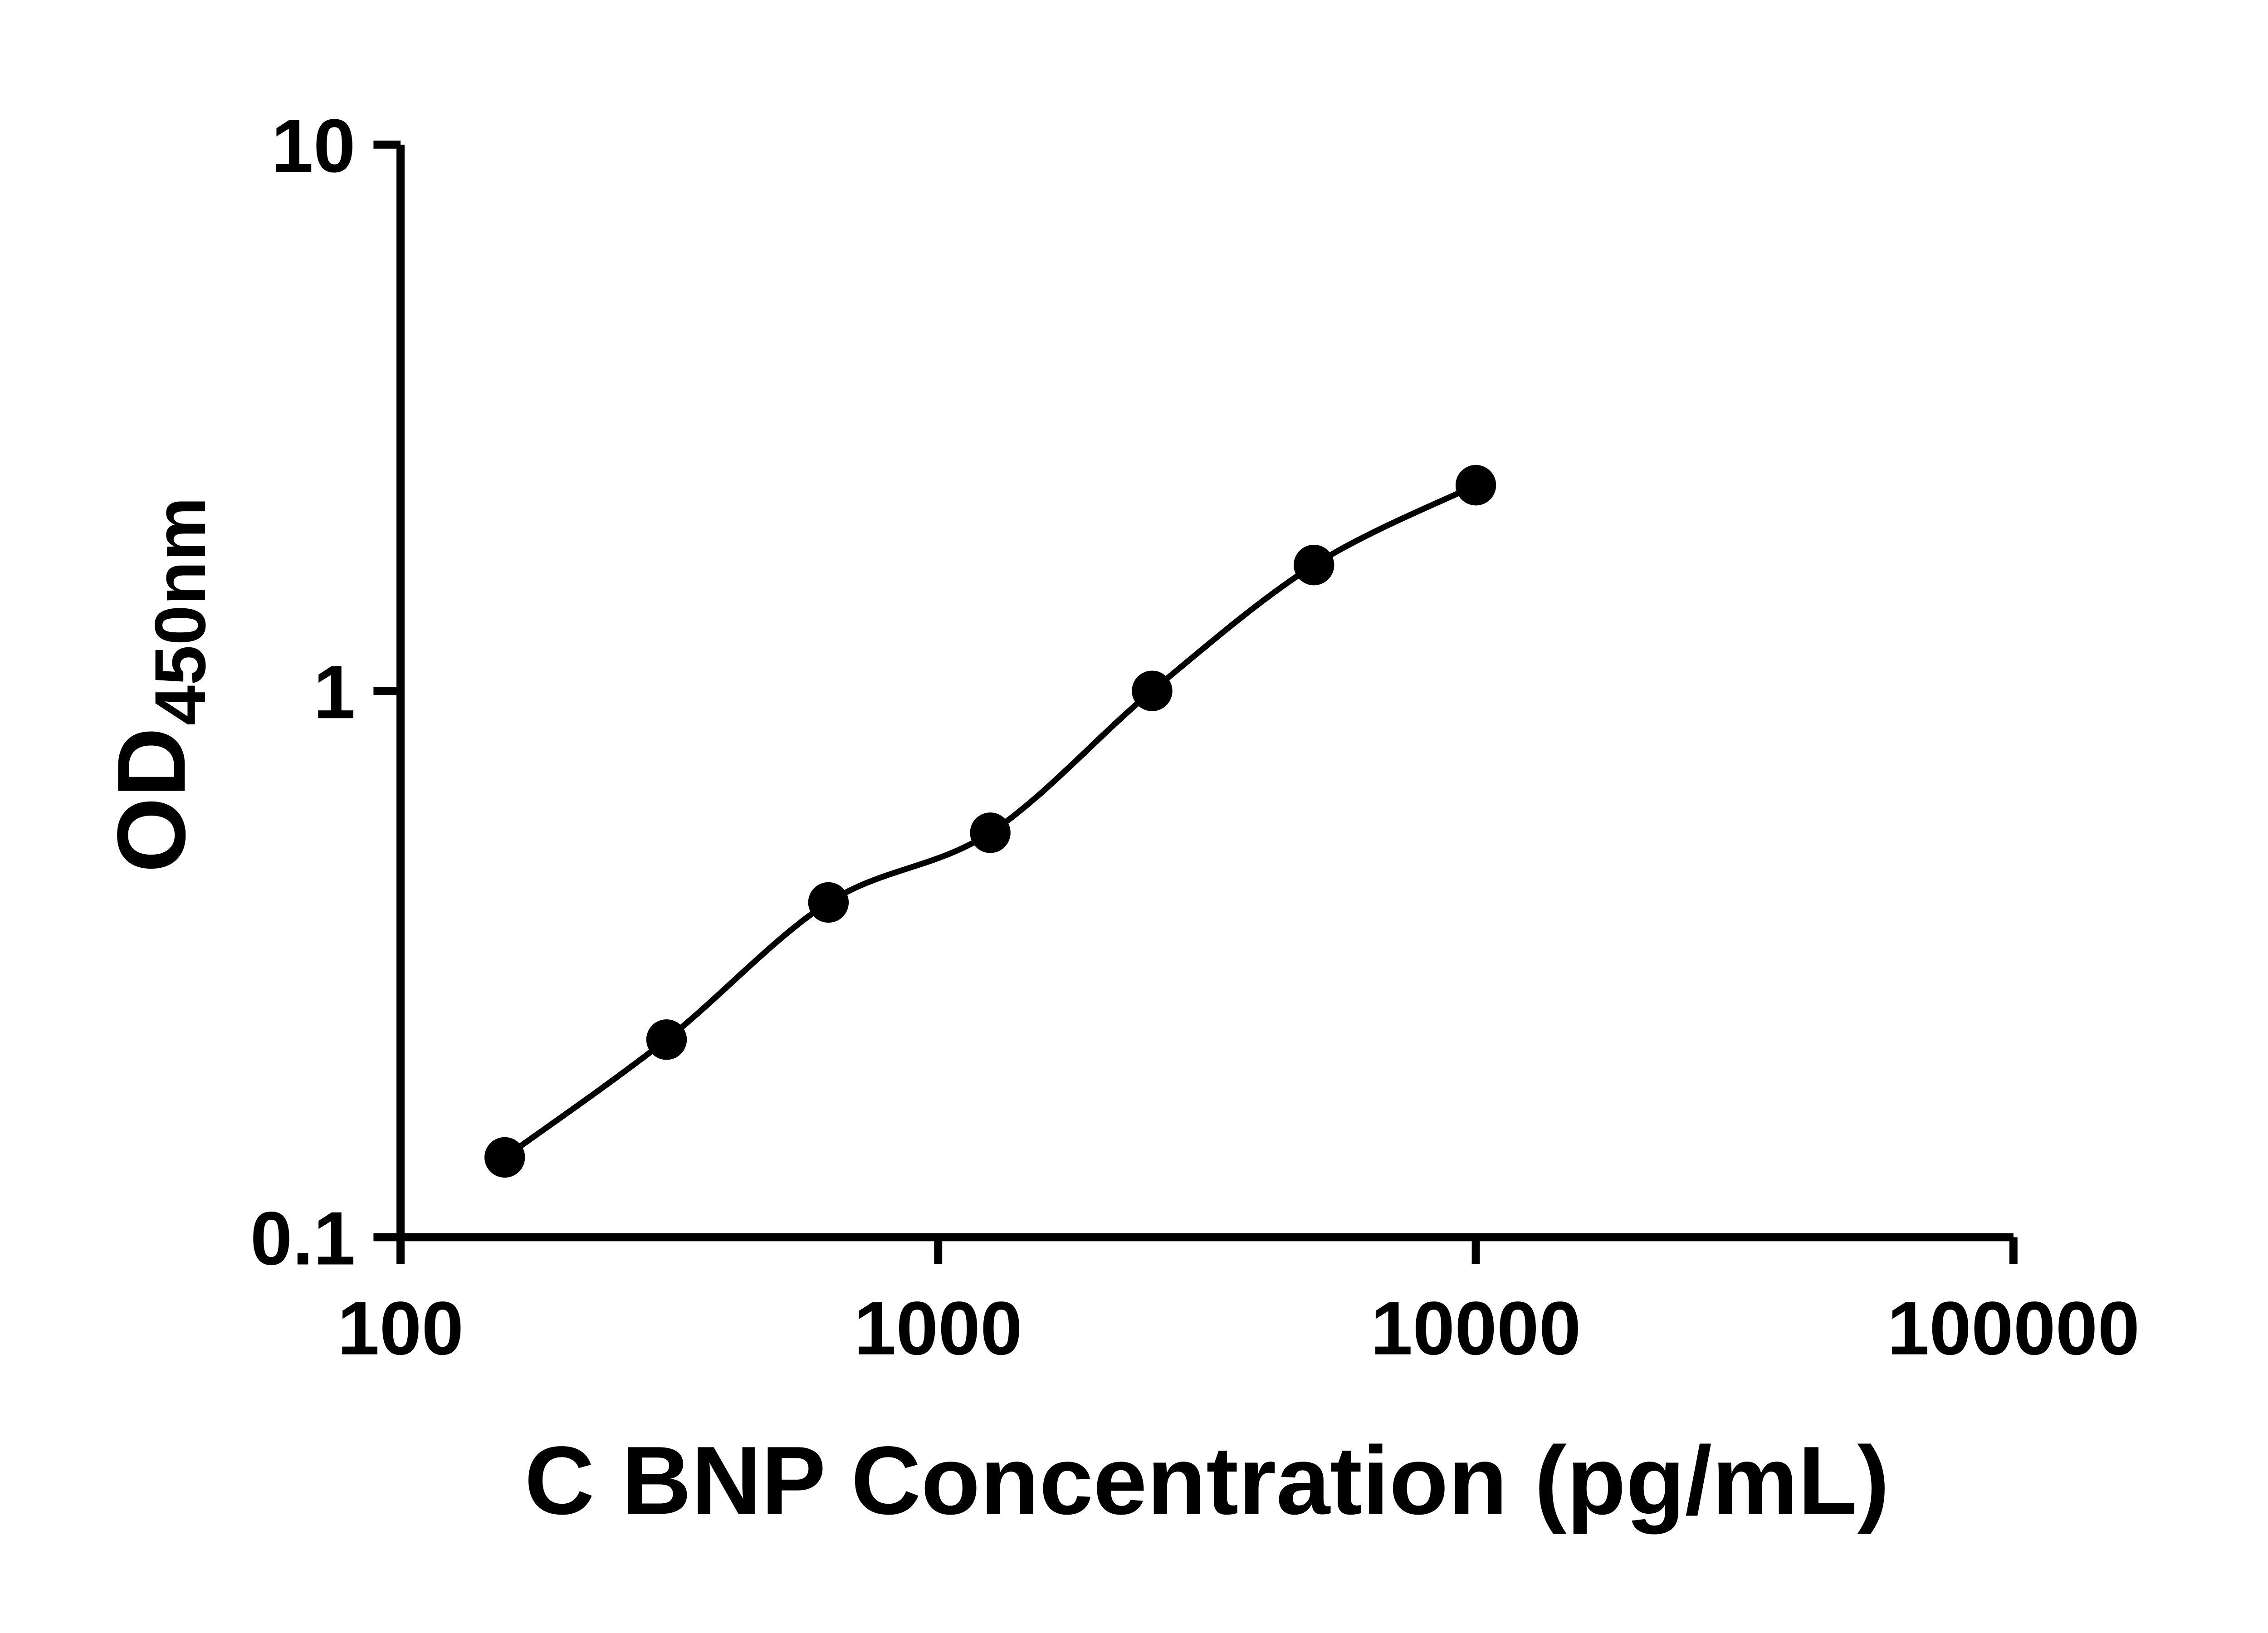 The width and height of the screenshot is (2268, 1633). I want to click on y-axis-title: OD 450nm, so click(159, 685).